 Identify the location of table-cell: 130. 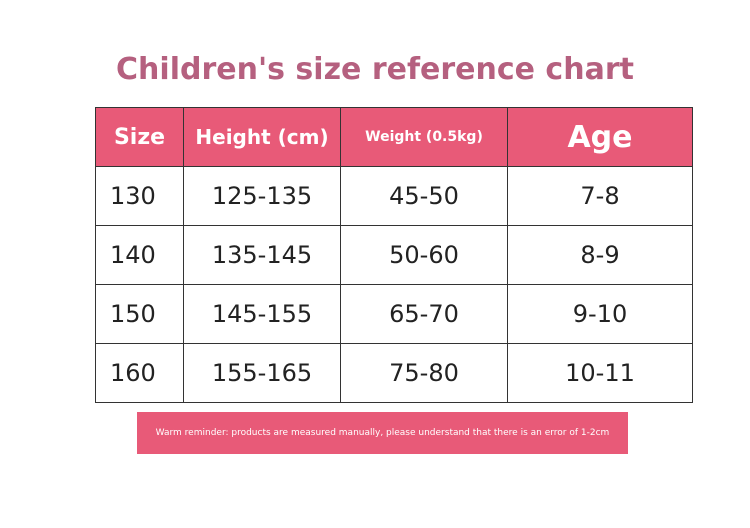
(139, 196).